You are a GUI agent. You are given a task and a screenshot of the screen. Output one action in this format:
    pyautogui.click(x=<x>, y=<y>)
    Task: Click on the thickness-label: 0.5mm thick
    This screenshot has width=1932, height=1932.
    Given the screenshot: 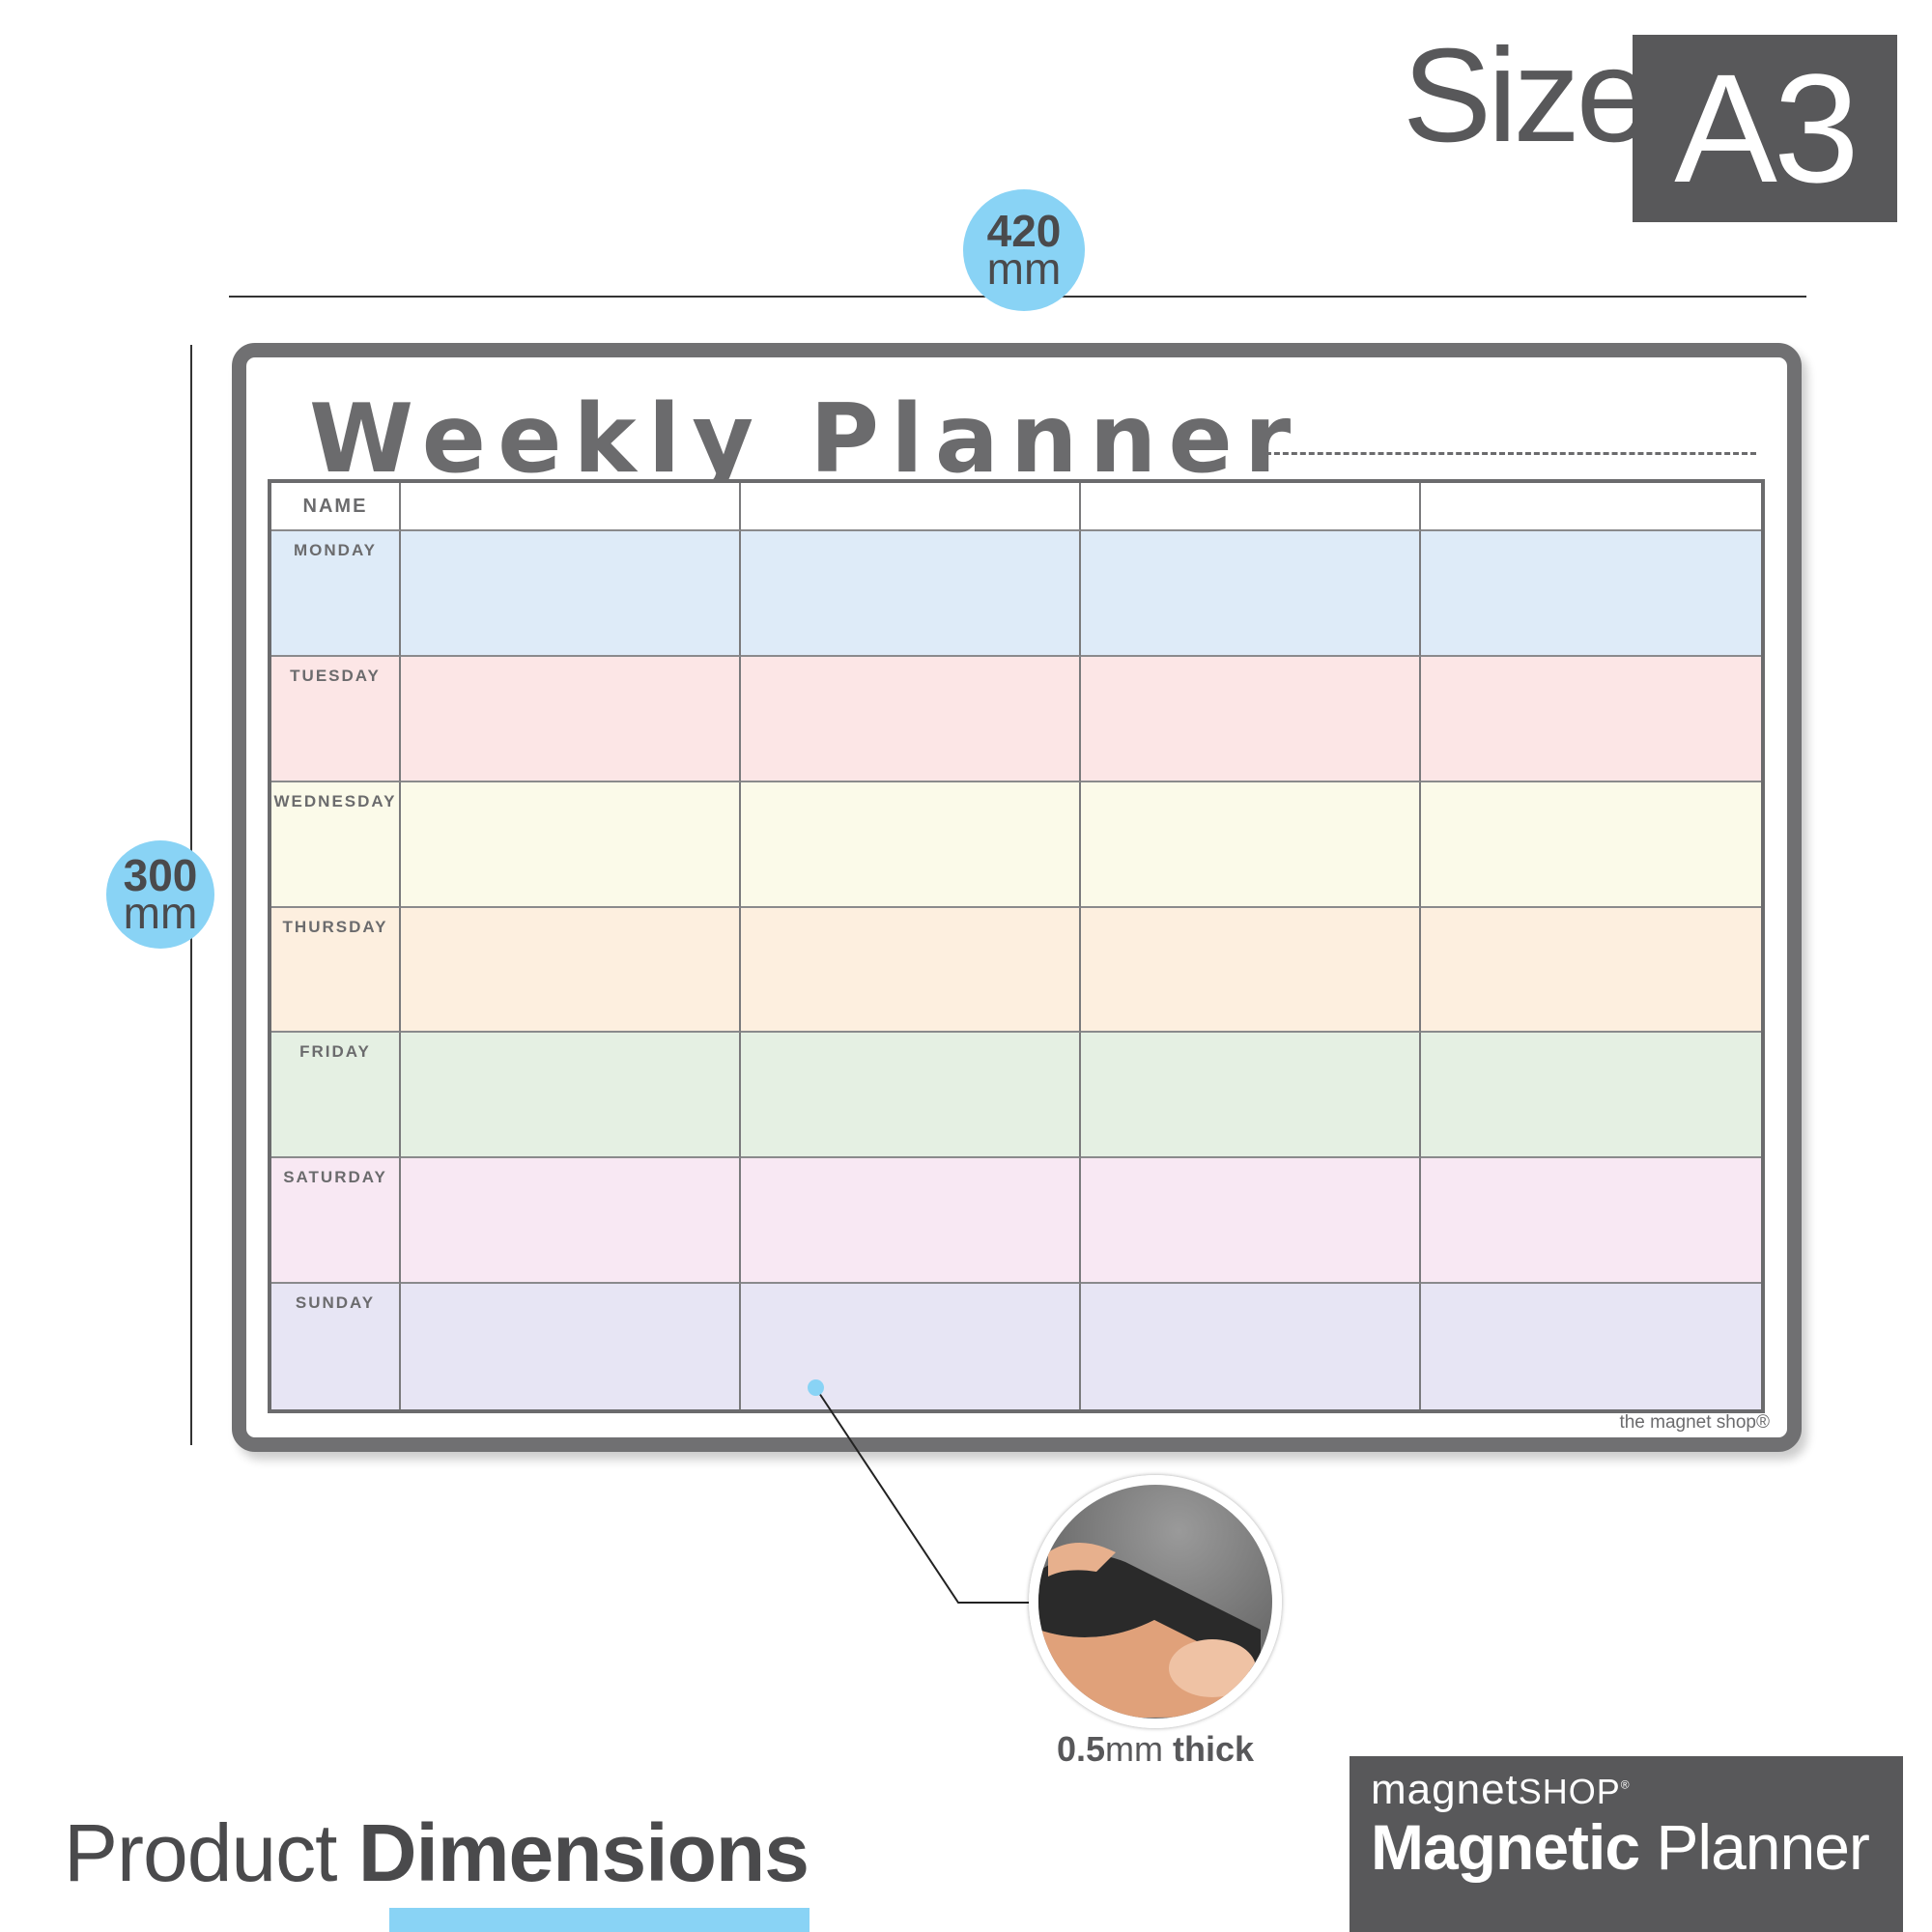 What is the action you would take?
    pyautogui.click(x=1155, y=1749)
    